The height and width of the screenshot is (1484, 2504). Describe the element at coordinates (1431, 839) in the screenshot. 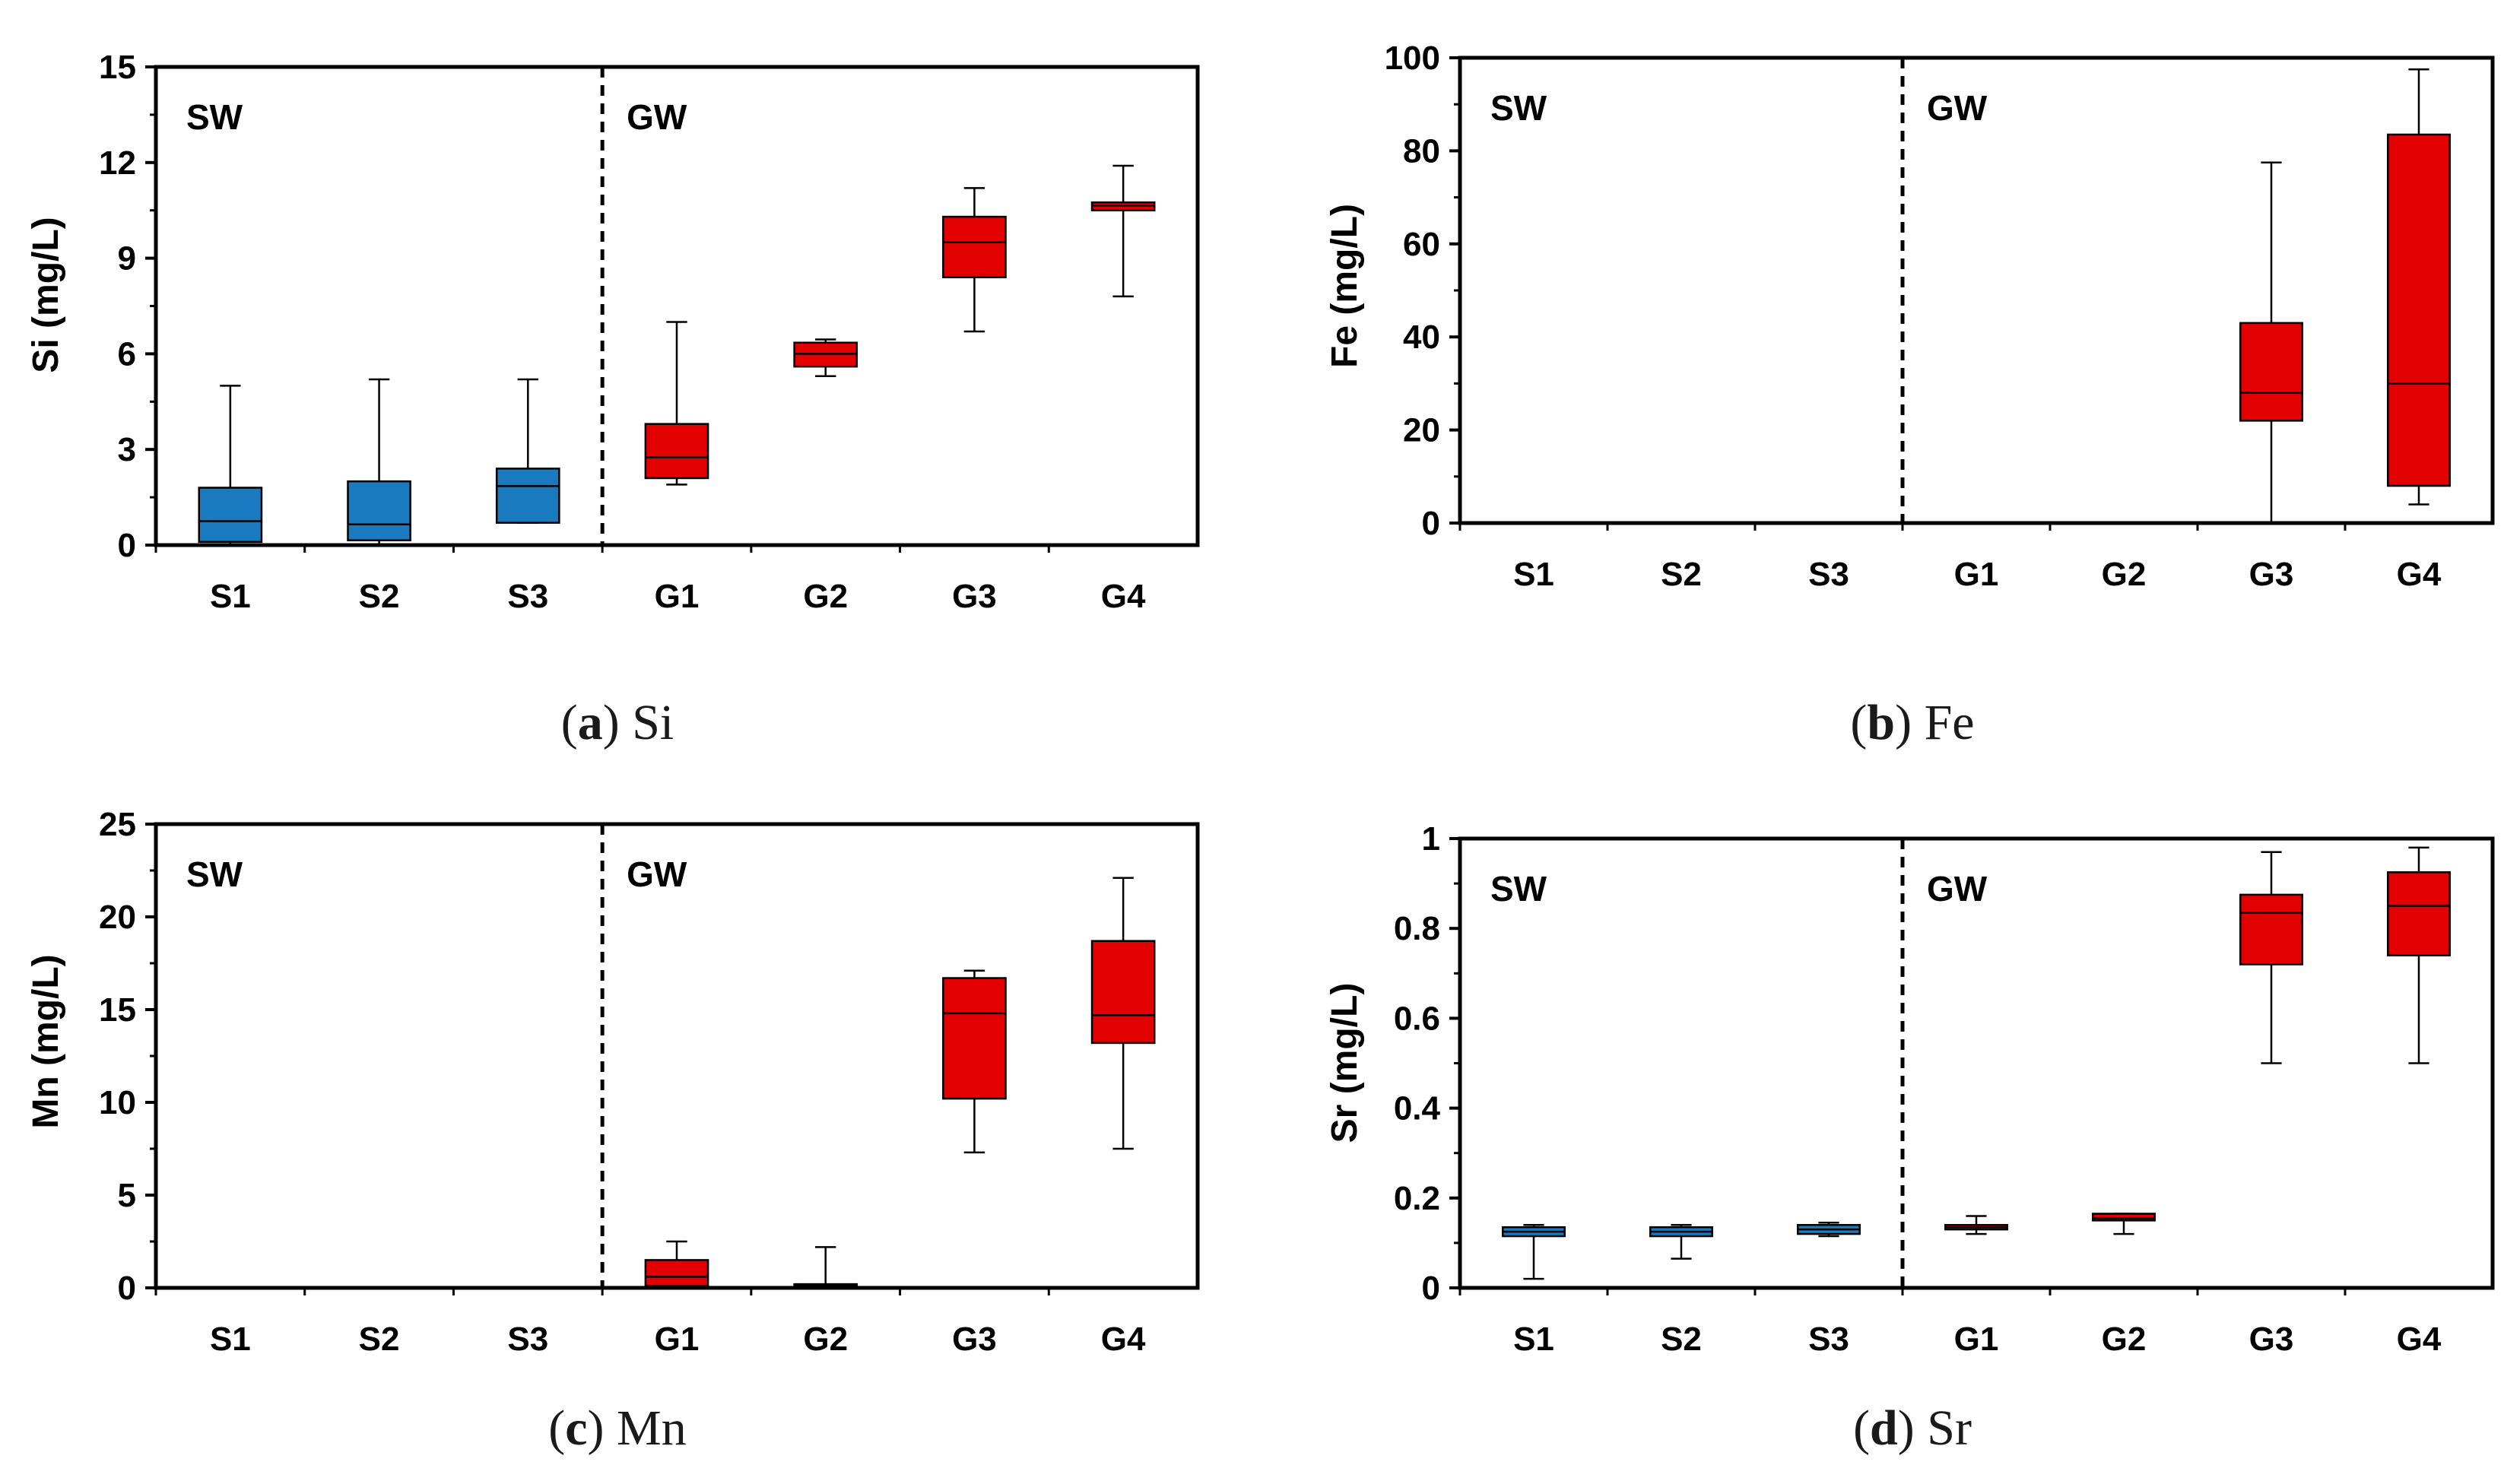

I see `panel-d-y-tick-label: 1` at that location.